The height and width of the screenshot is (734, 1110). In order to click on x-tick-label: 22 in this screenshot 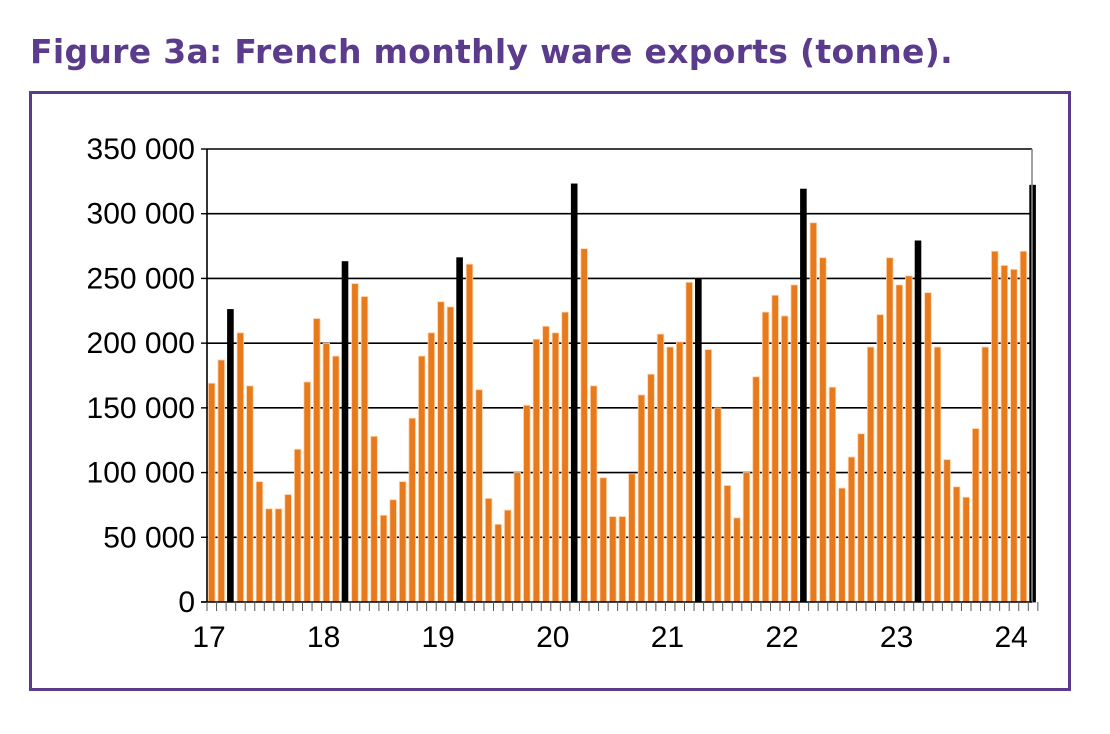, I will do `click(781, 637)`.